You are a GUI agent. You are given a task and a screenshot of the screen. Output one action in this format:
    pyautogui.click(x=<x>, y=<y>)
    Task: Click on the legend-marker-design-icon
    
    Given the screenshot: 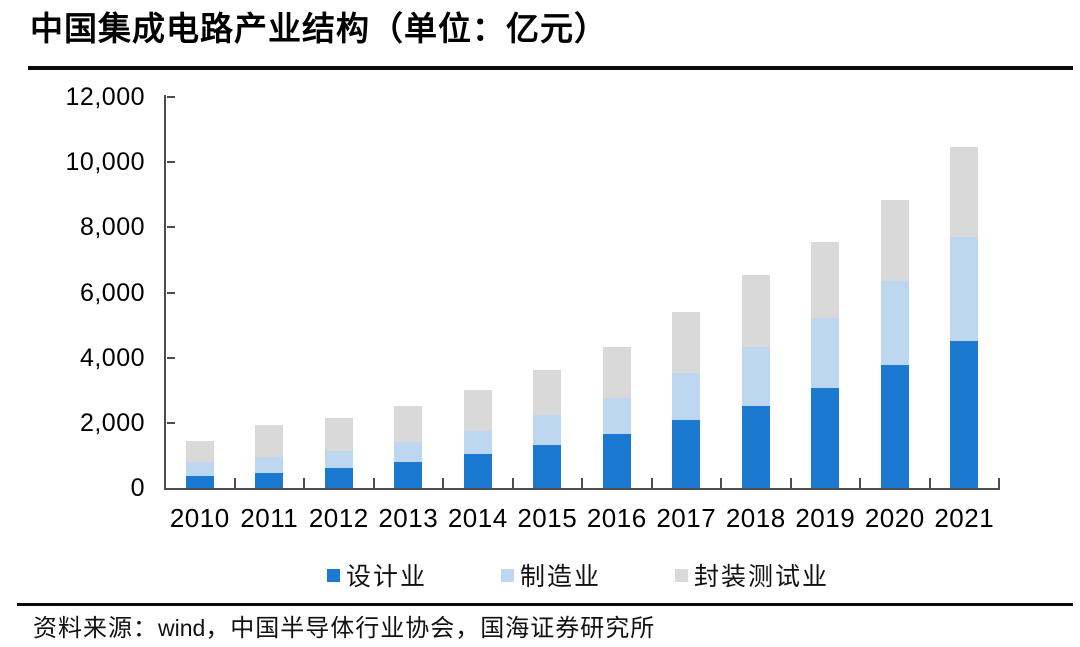 What is the action you would take?
    pyautogui.click(x=333, y=575)
    